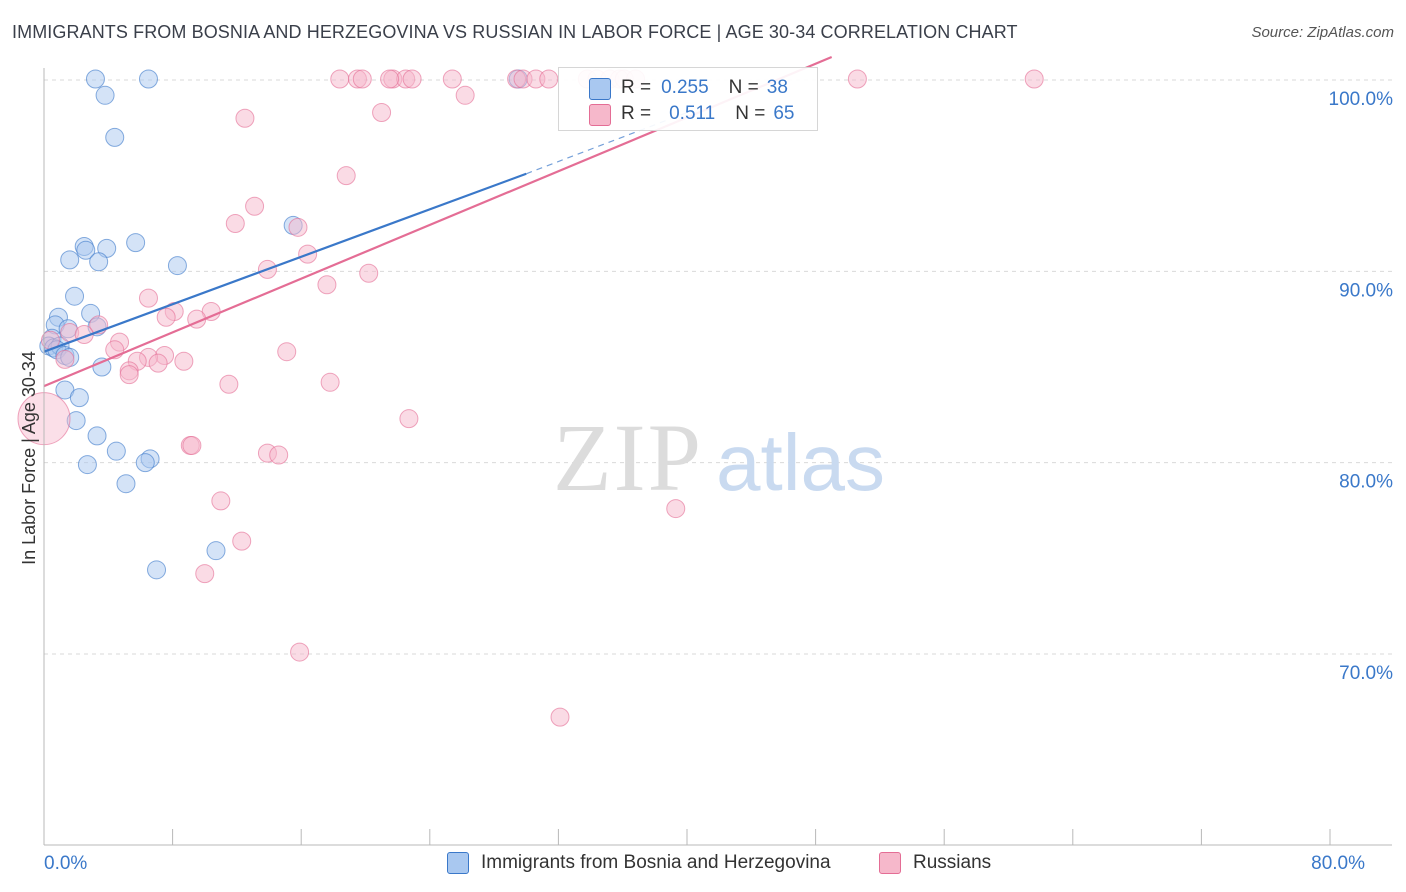  Describe the element at coordinates (952, 862) in the screenshot. I see `legend-label: Russians` at that location.